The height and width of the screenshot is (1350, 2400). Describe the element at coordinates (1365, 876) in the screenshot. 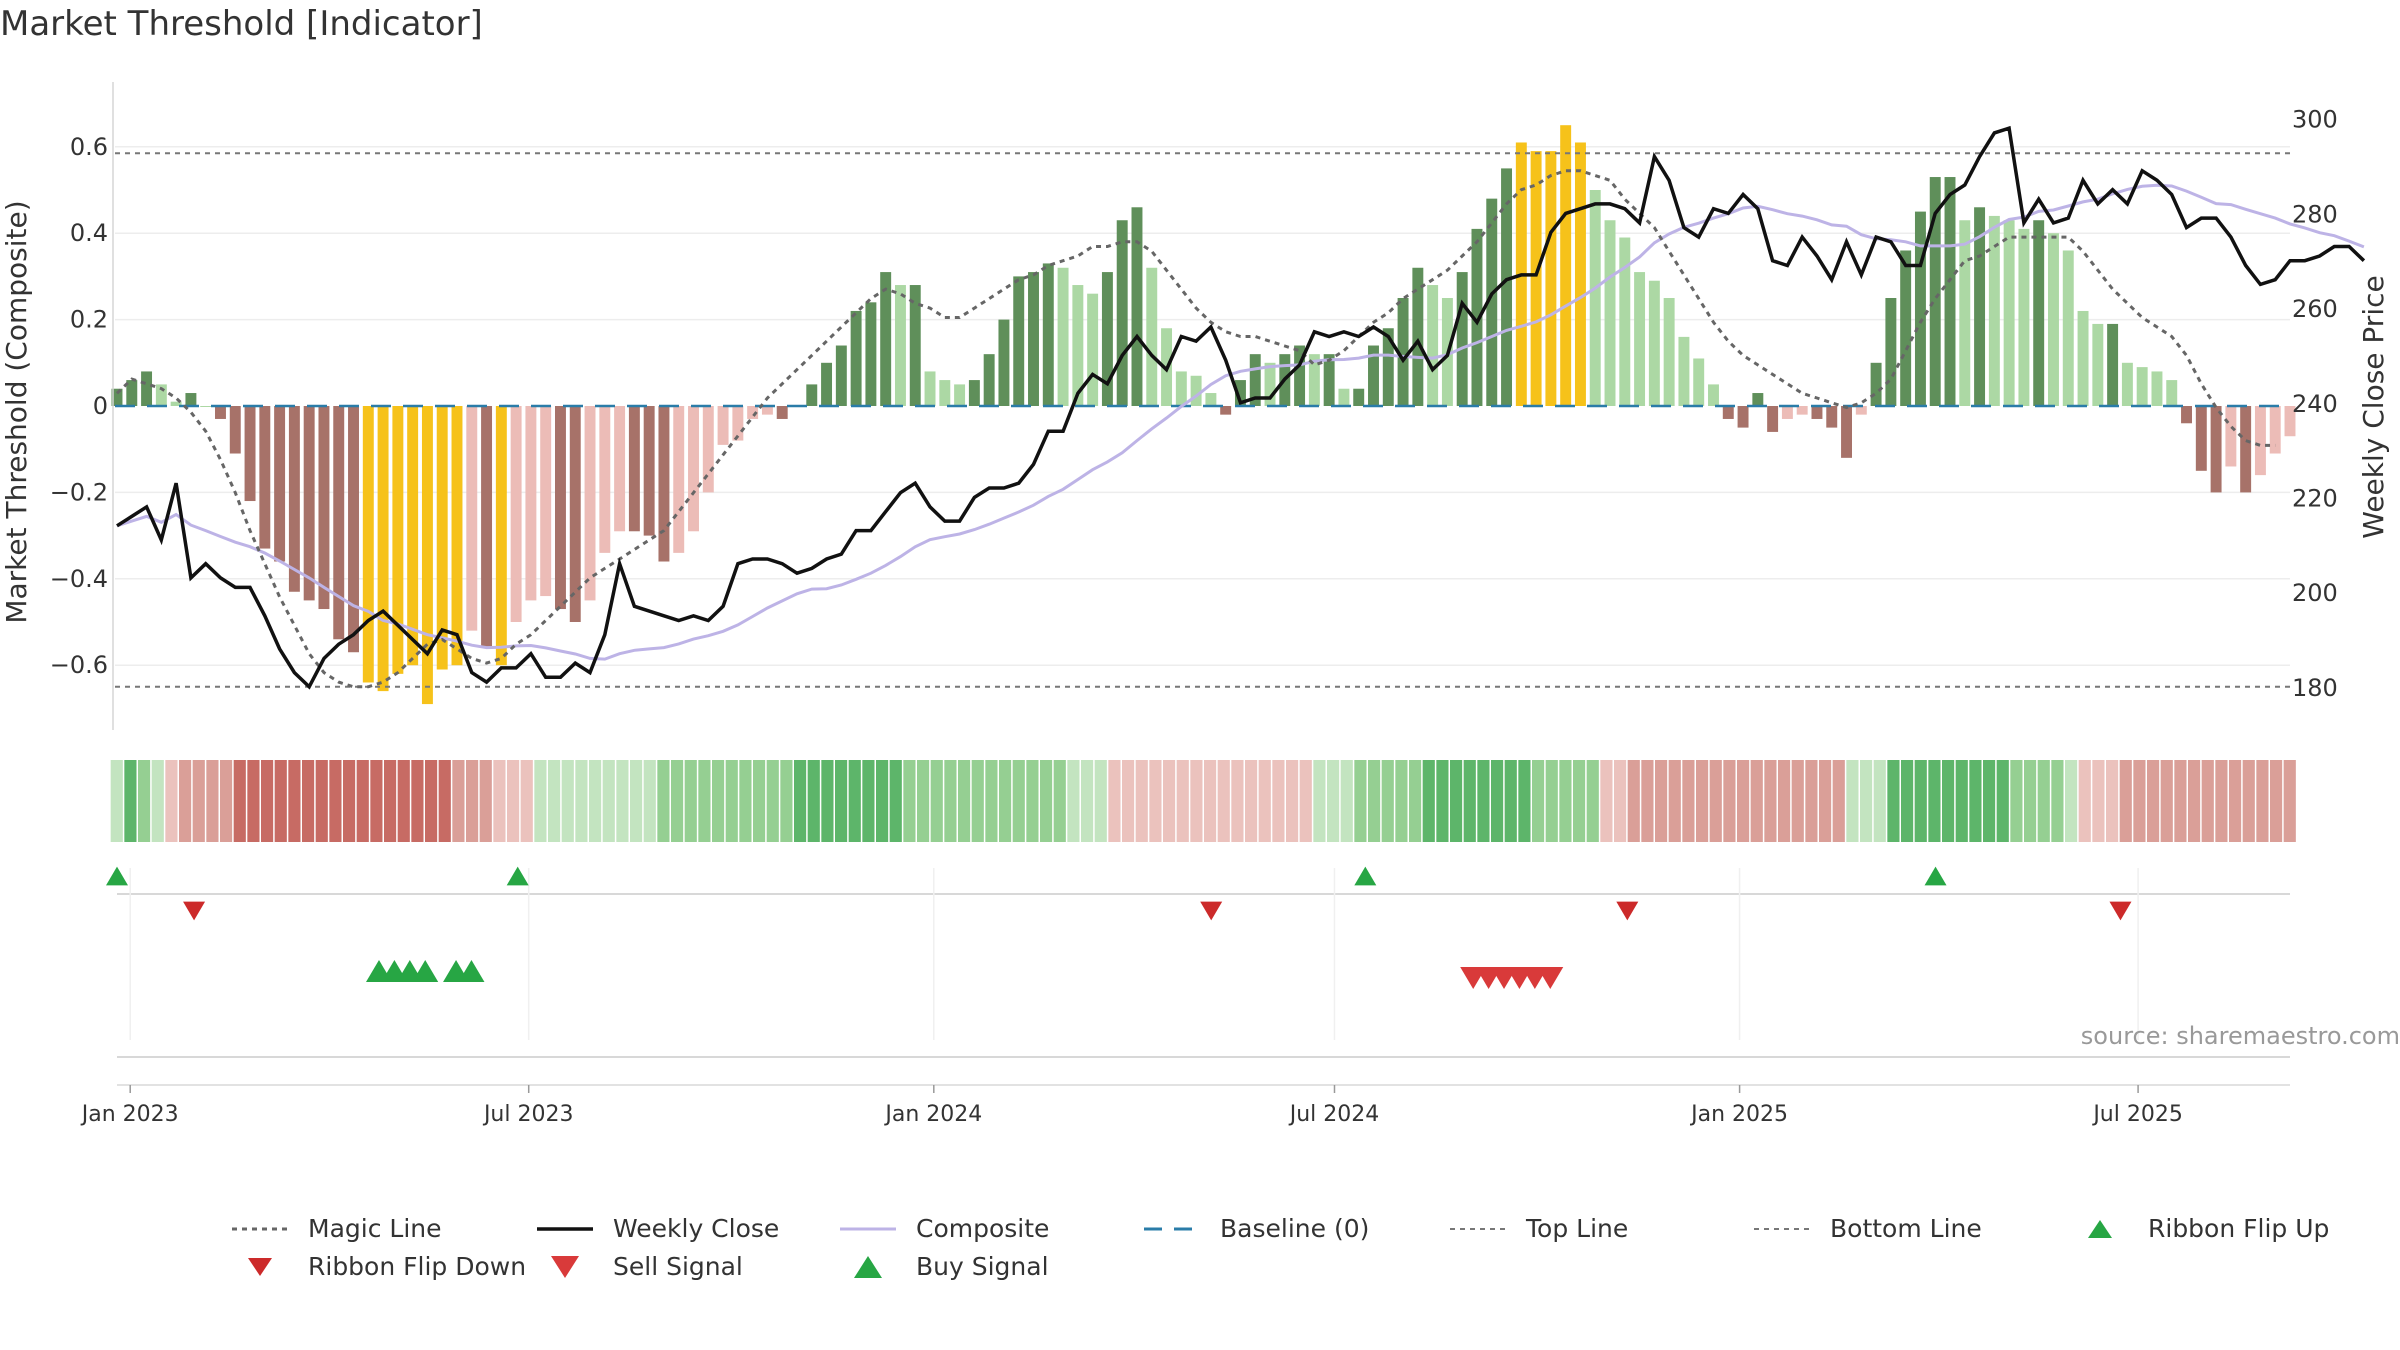

I see `ribbon-flip-up-marker` at that location.